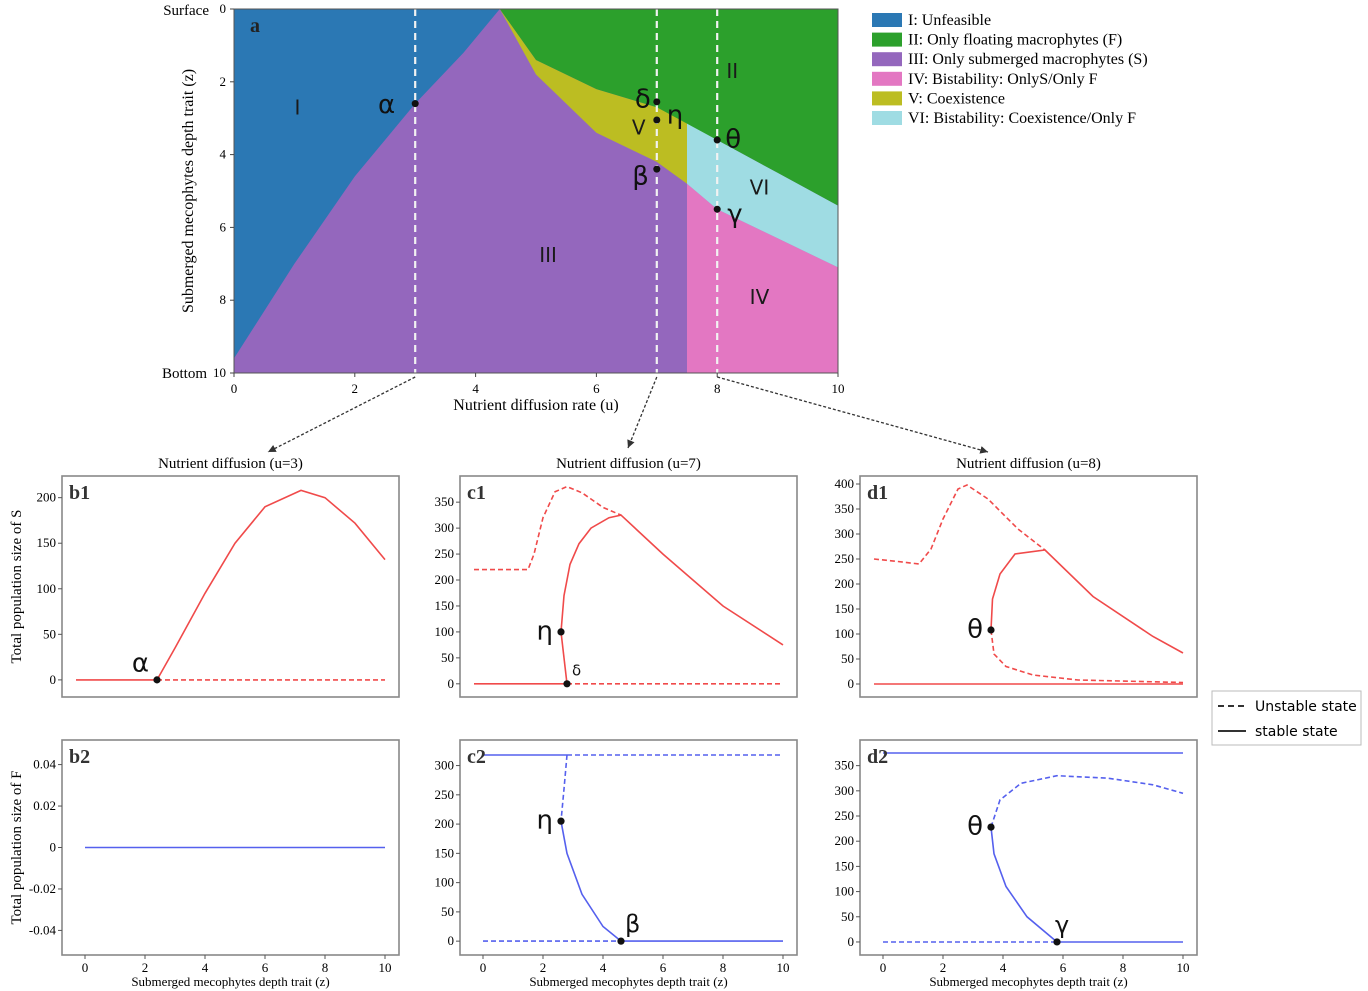 The height and width of the screenshot is (991, 1368). Describe the element at coordinates (1296, 732) in the screenshot. I see `legend-entry: stable state` at that location.